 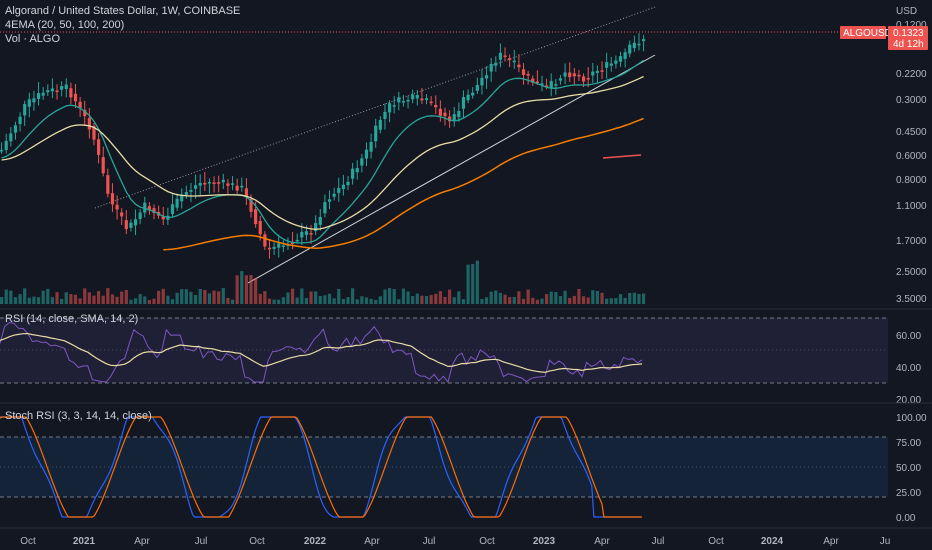 I want to click on stoch-k-line, so click(x=321, y=467).